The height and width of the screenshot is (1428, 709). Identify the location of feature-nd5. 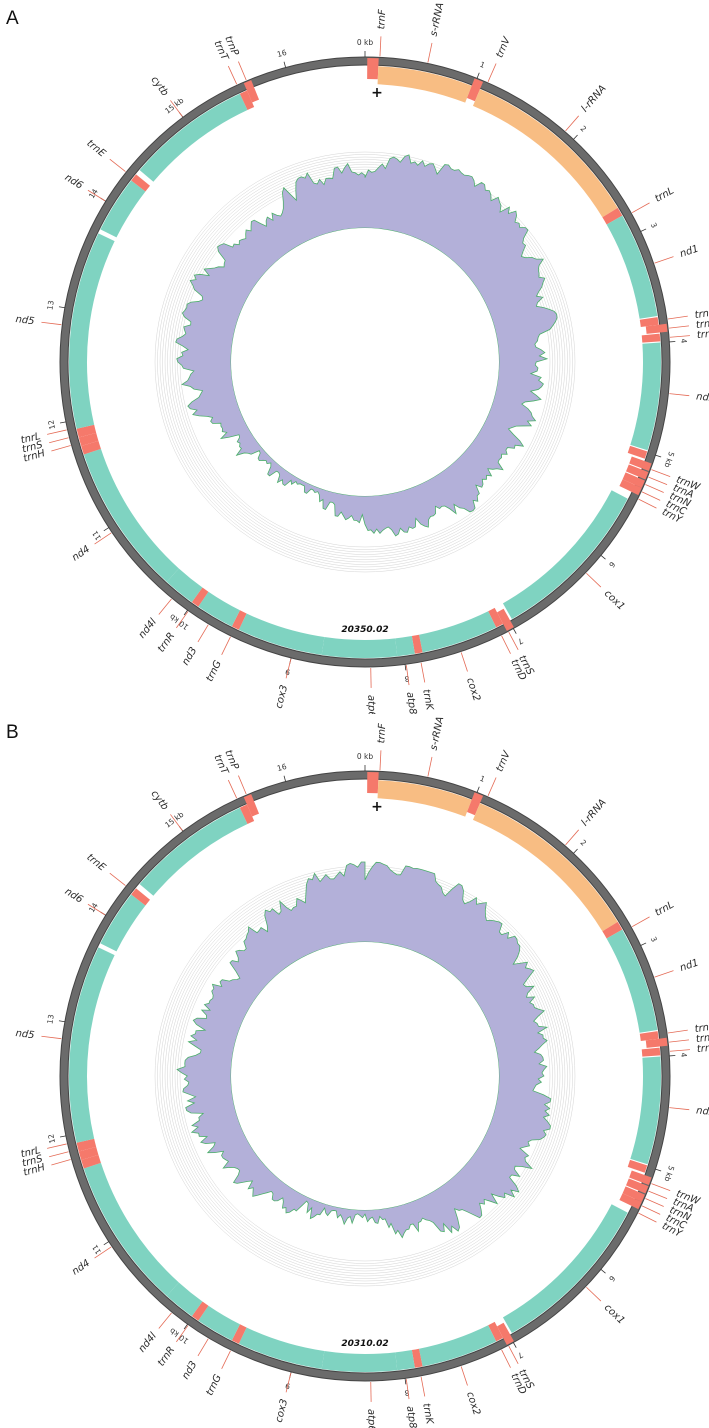
(92, 1045).